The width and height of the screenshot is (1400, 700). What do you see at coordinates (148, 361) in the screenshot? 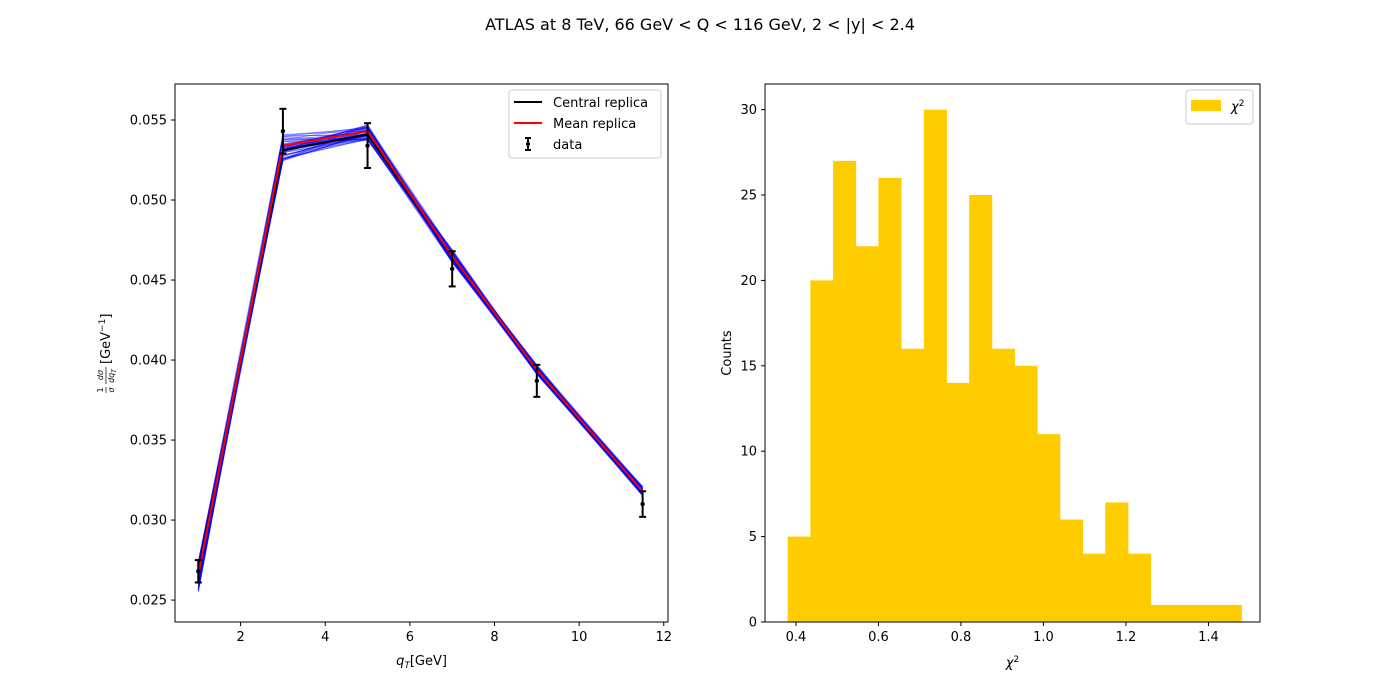
I see `y-tick-label: 0.040` at bounding box center [148, 361].